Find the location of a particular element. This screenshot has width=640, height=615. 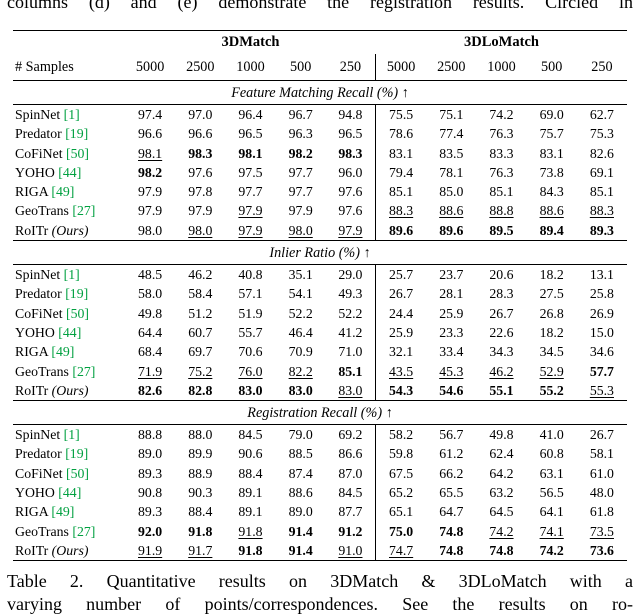

result-value: 64.2 is located at coordinates (501, 473).